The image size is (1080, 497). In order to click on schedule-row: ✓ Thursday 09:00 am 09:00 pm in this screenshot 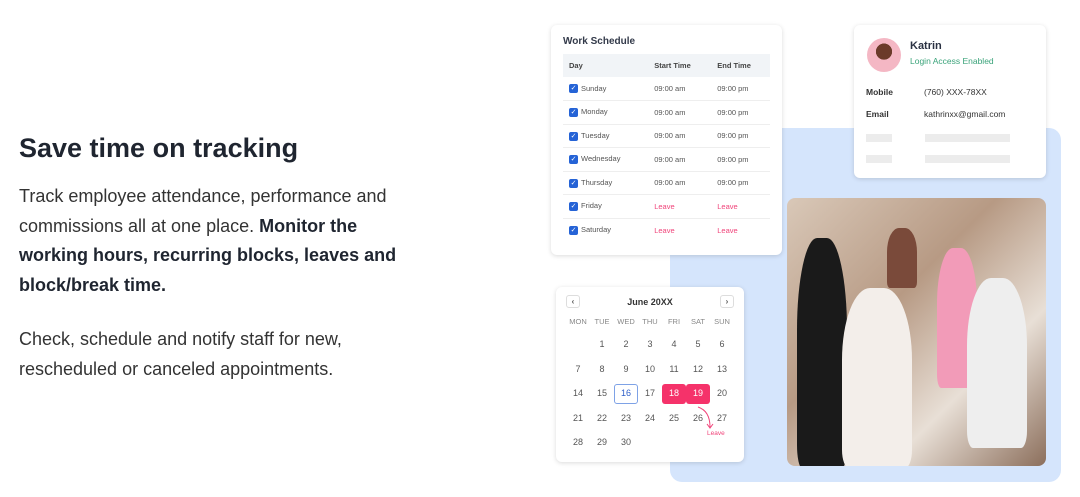, I will do `click(666, 183)`.